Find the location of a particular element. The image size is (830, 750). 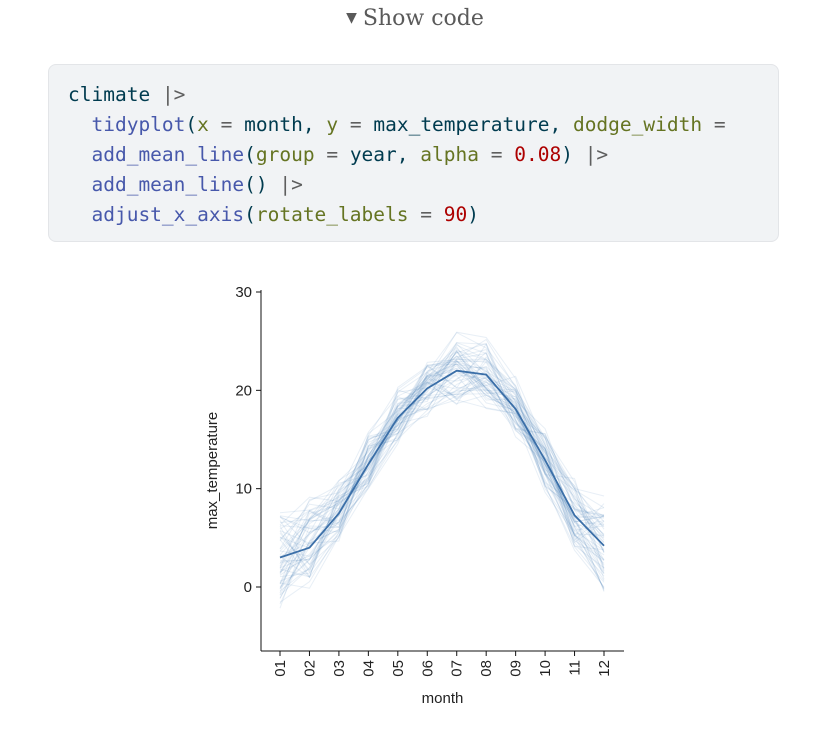

show-code-label: Show code is located at coordinates (423, 18).